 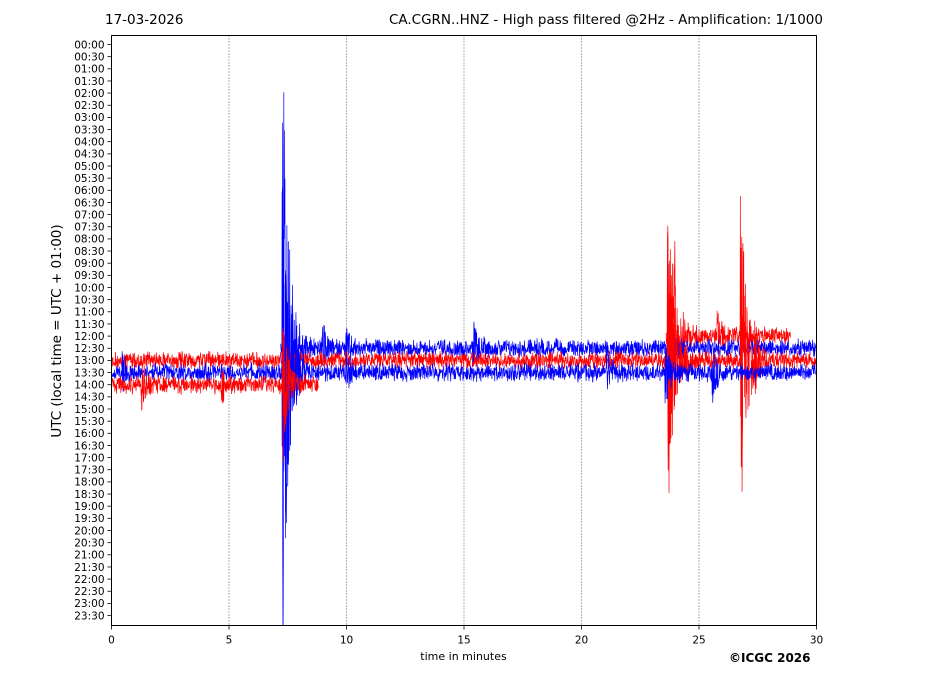 I want to click on y-tick-label: 03:00, so click(x=89, y=118).